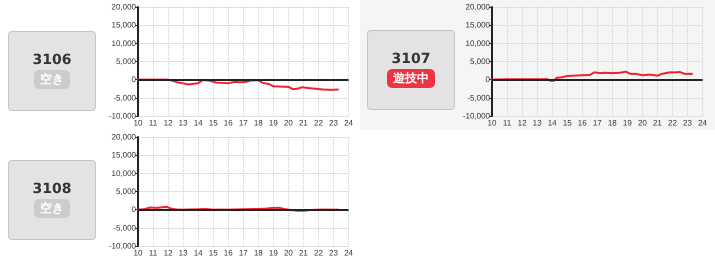  Describe the element at coordinates (411, 78) in the screenshot. I see `text: 遊技中` at that location.